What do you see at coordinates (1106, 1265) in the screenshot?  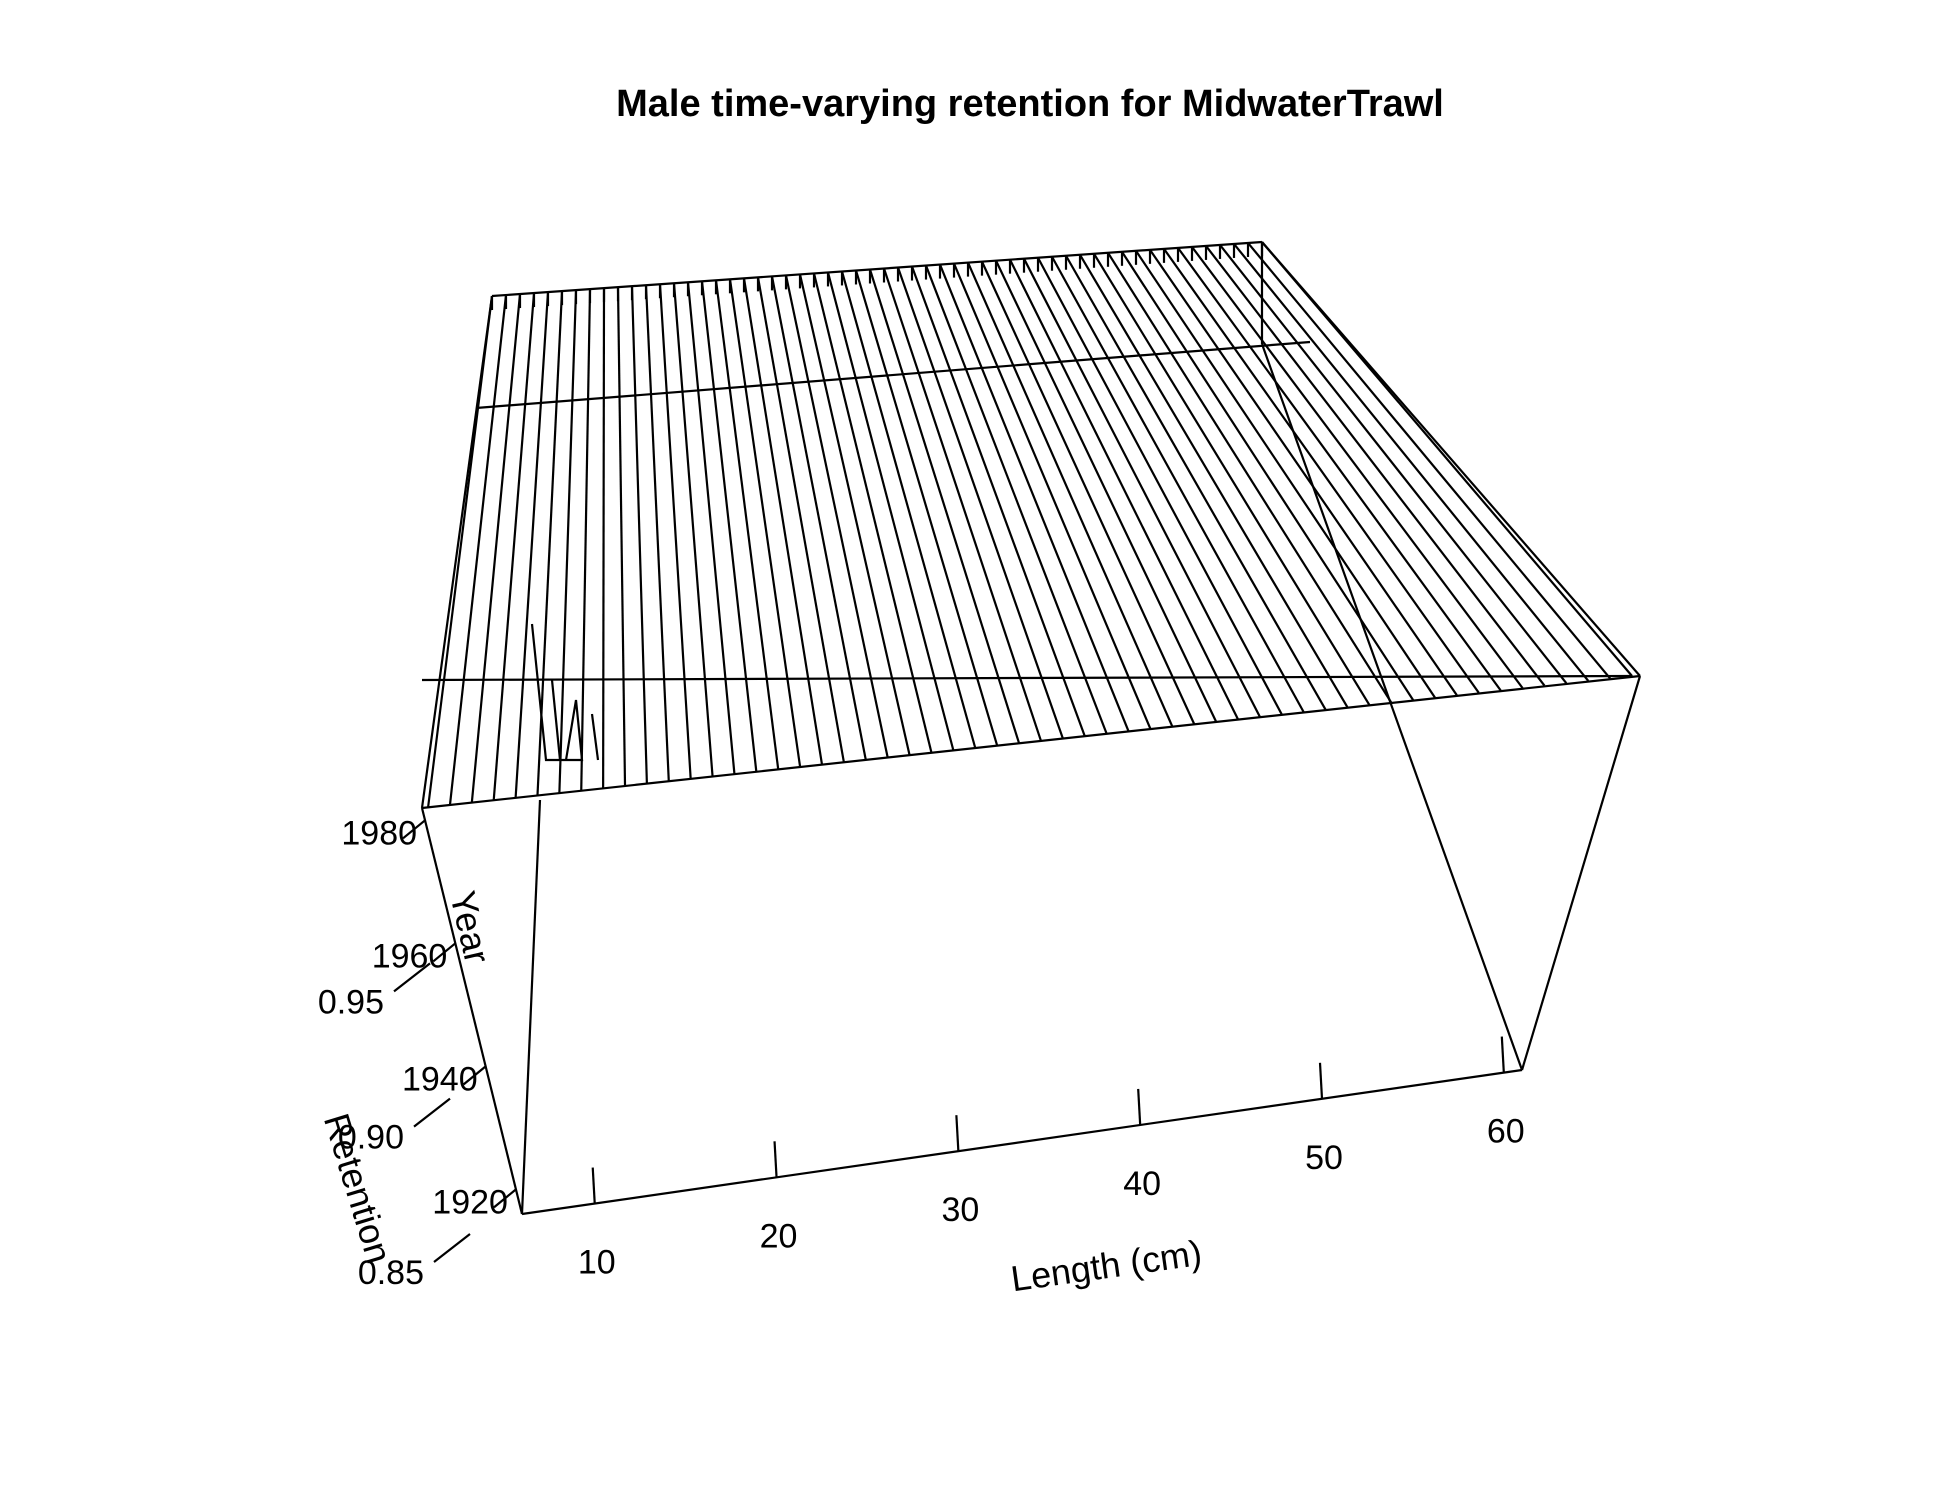 I see `x-axis-label: Length (cm)` at bounding box center [1106, 1265].